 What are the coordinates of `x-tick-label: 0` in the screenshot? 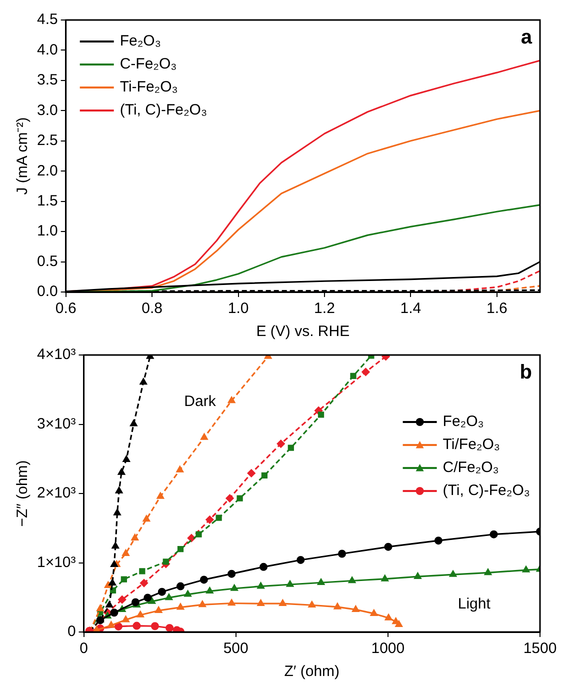 It's located at (84, 649).